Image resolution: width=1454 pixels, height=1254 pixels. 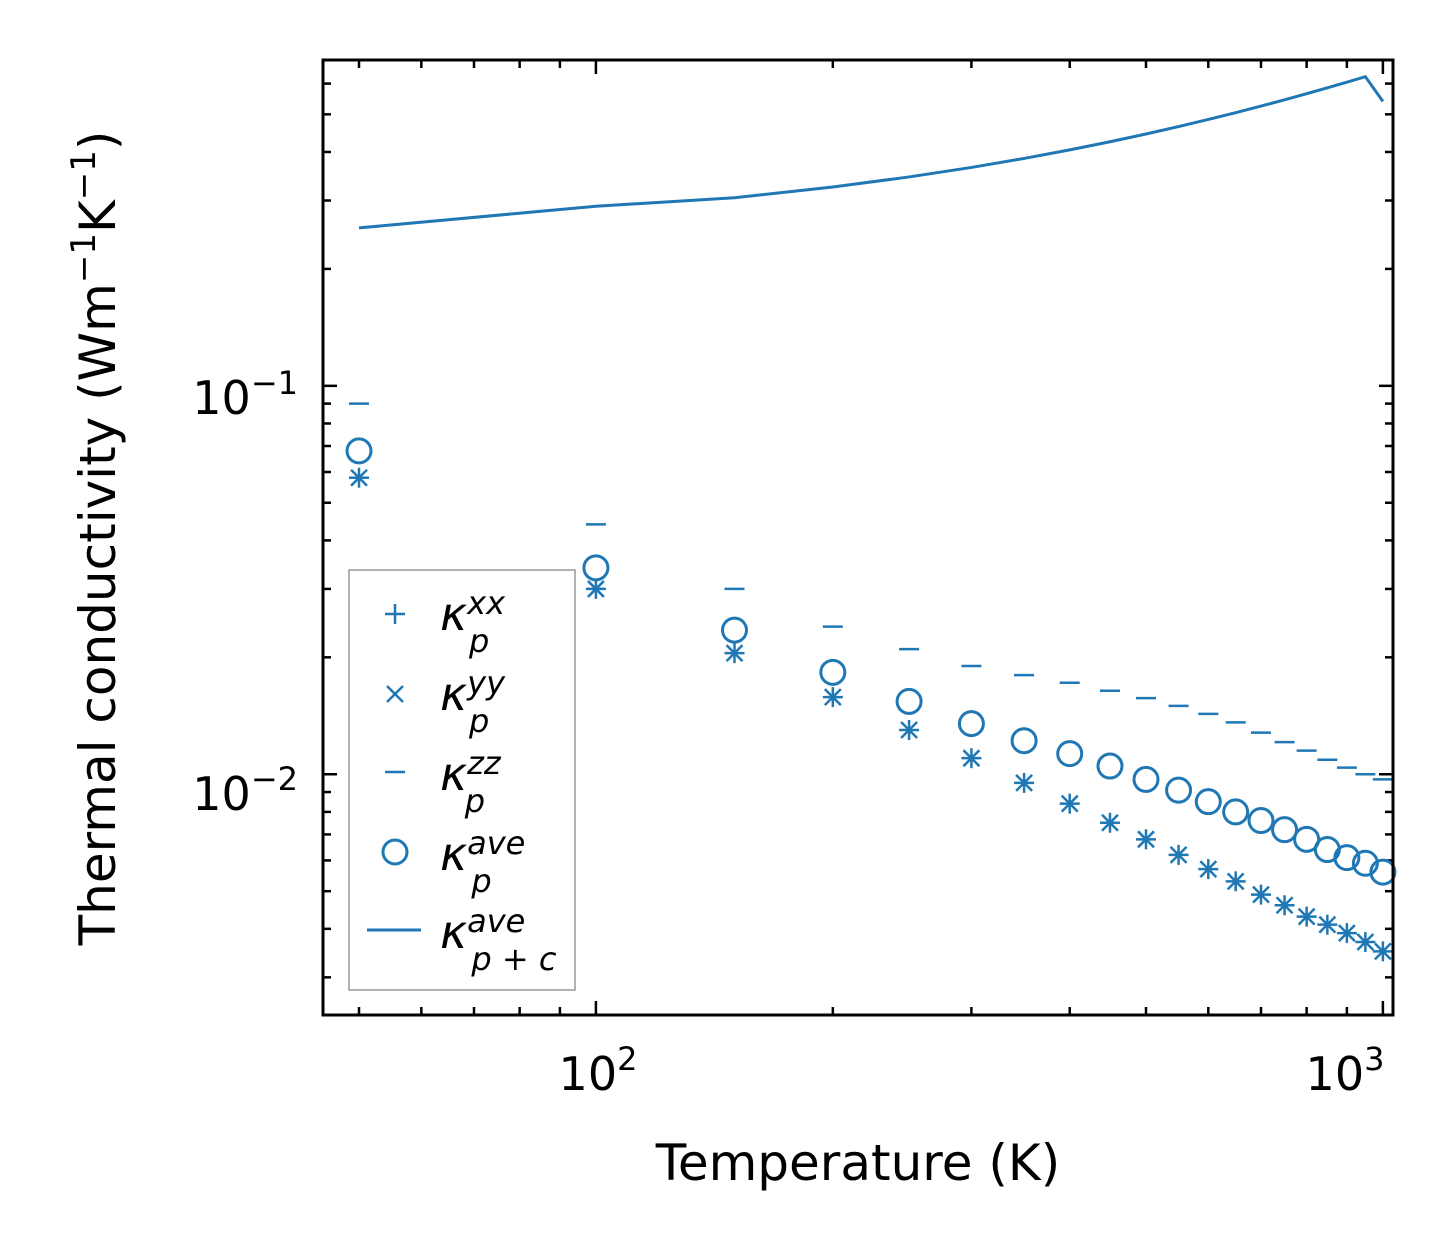 I want to click on point-kyy-250-b, so click(x=909, y=730).